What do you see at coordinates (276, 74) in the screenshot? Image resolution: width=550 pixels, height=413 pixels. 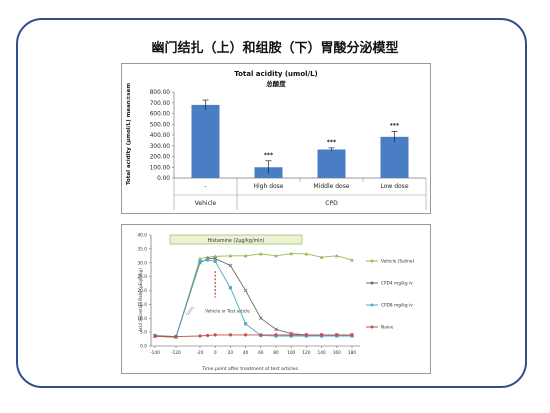 I see `bar-chart-title: Total acidity (umol/L)` at bounding box center [276, 74].